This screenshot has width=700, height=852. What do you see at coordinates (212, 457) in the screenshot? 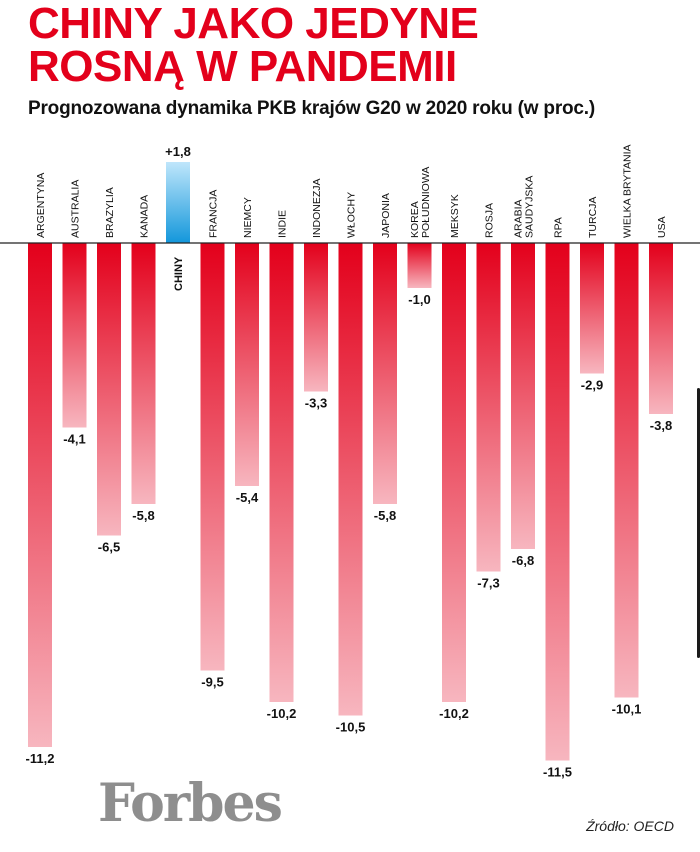
I see `bar-francja` at bounding box center [212, 457].